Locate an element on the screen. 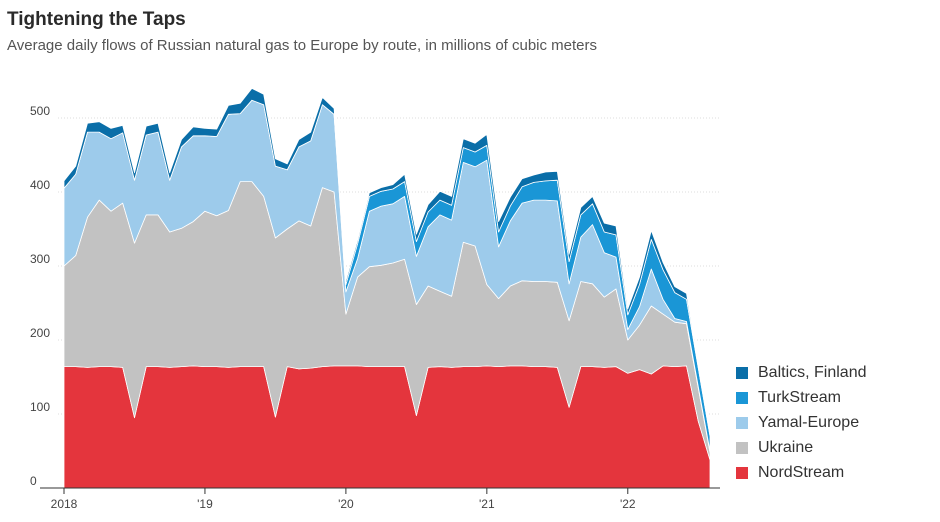 The height and width of the screenshot is (522, 940). legend-item: Baltics, Finland is located at coordinates (801, 372).